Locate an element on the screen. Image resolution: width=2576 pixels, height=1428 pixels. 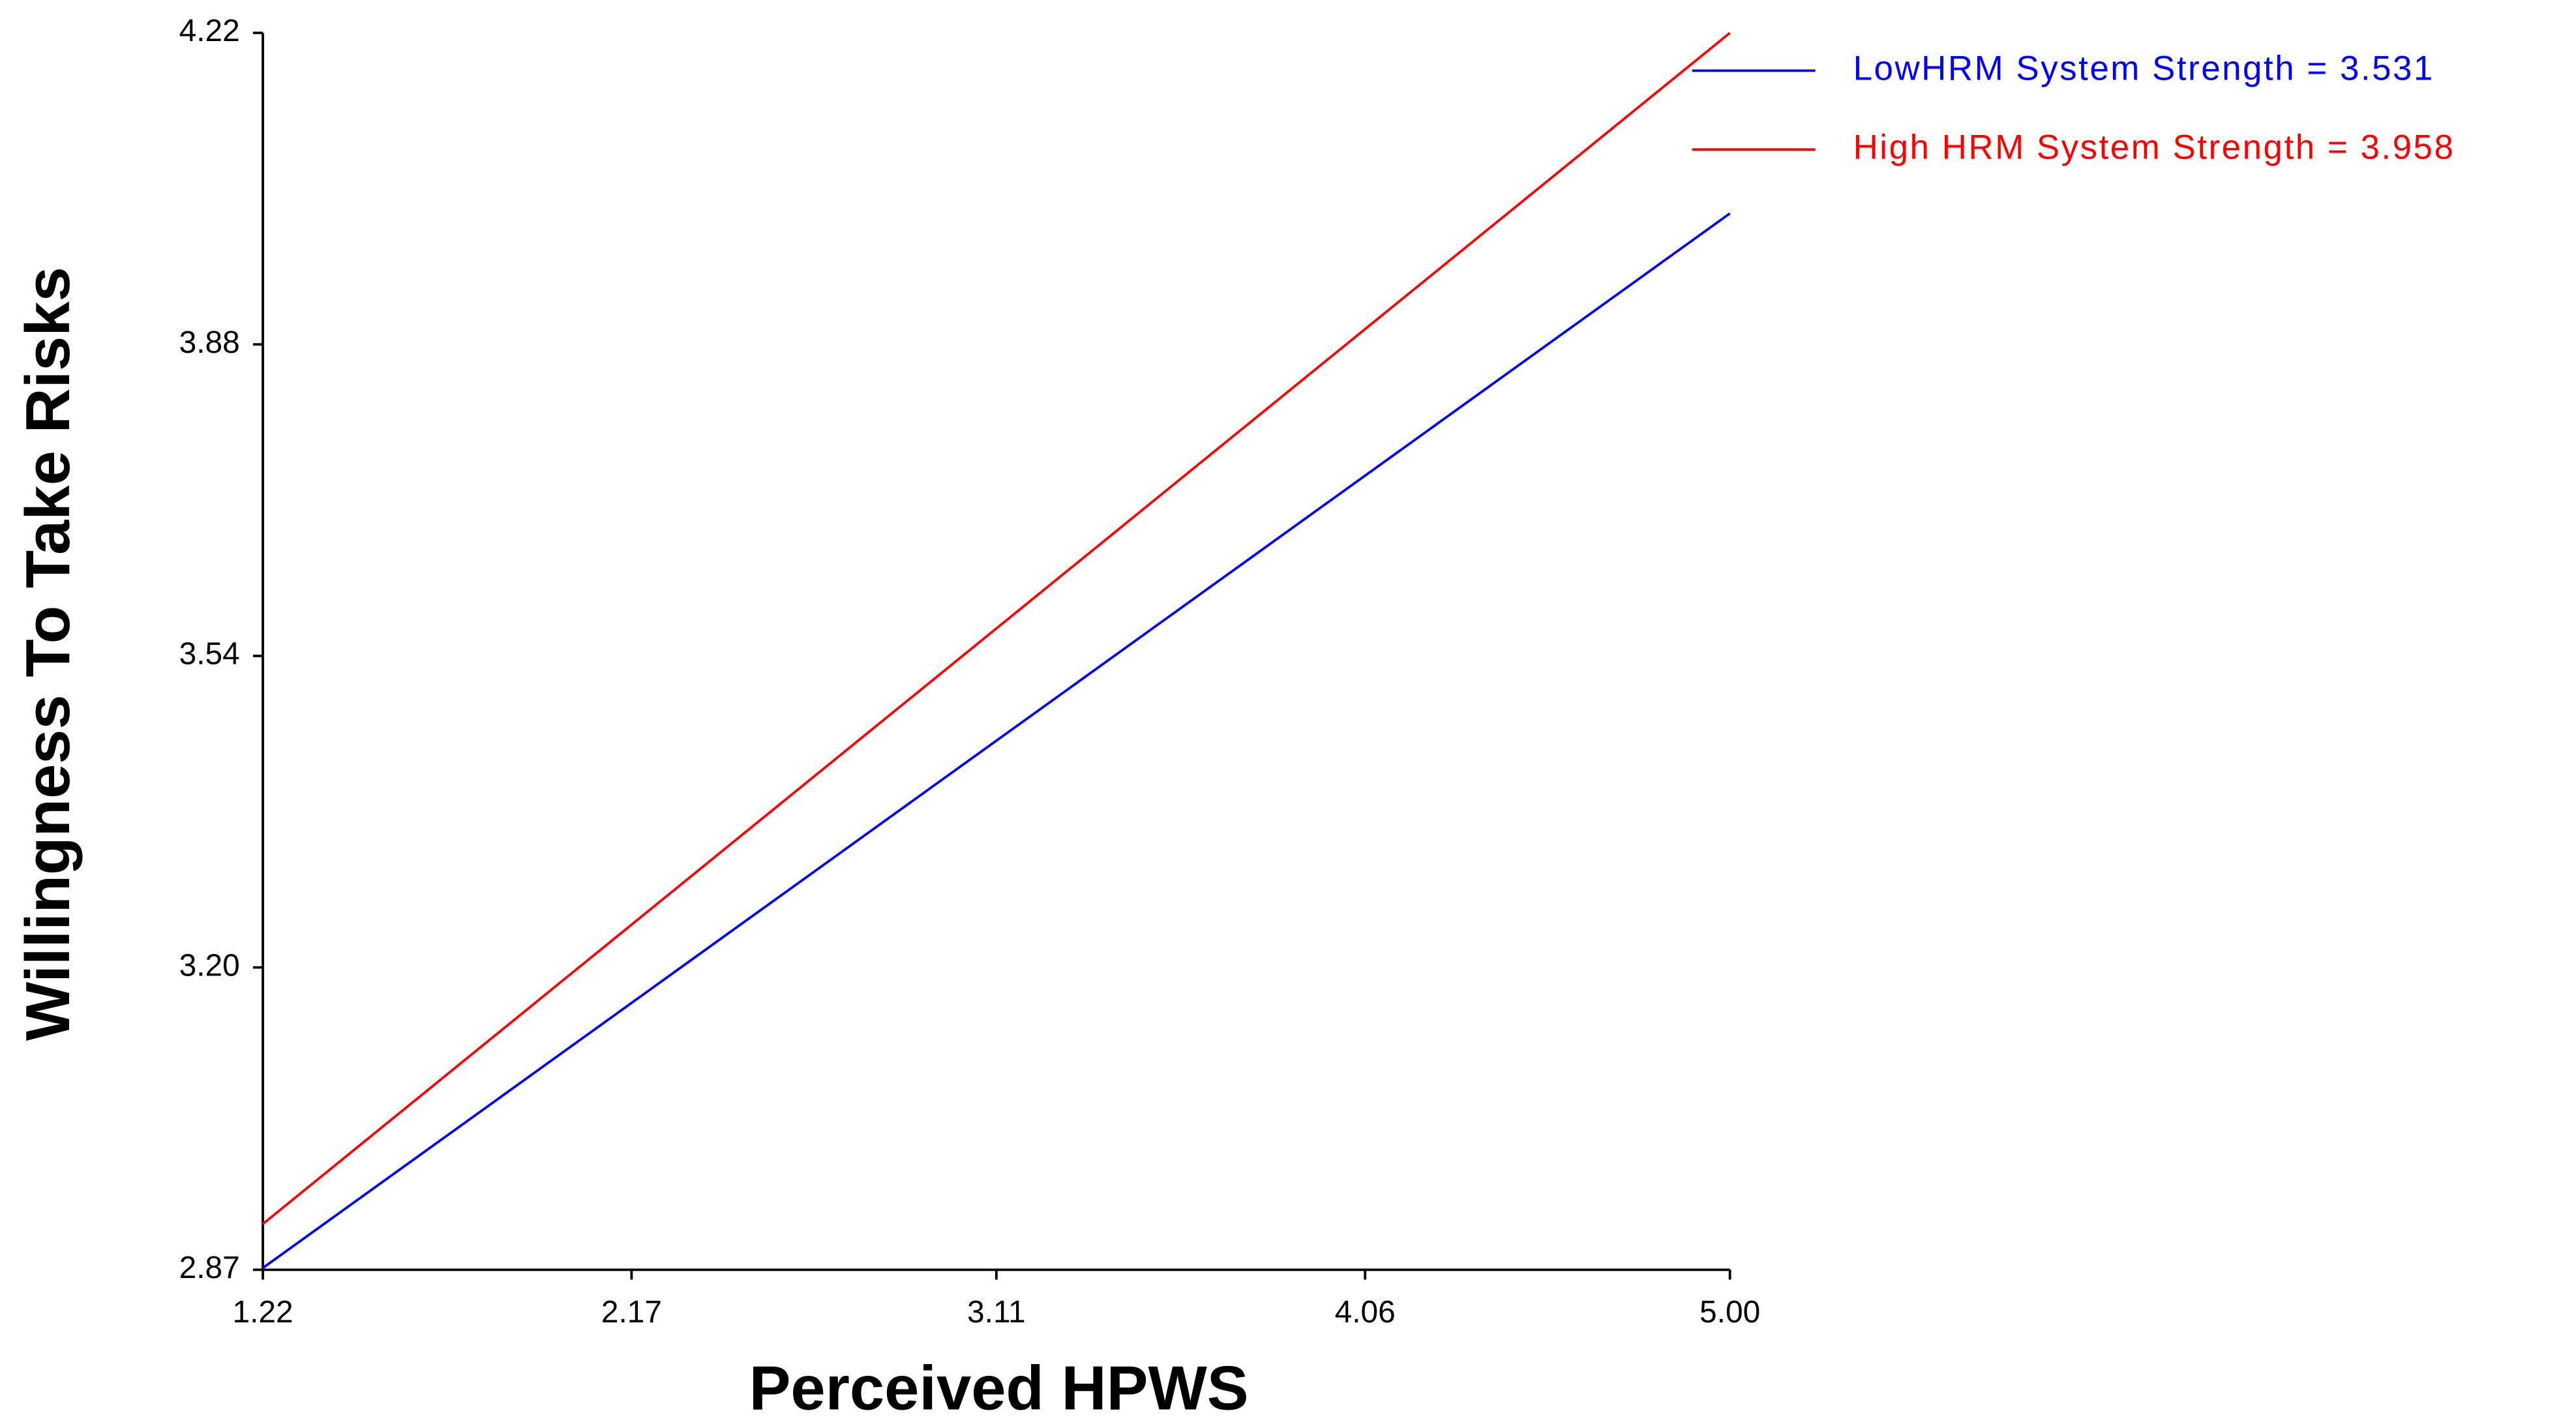
y-tick-label: 3.20 is located at coordinates (209, 966).